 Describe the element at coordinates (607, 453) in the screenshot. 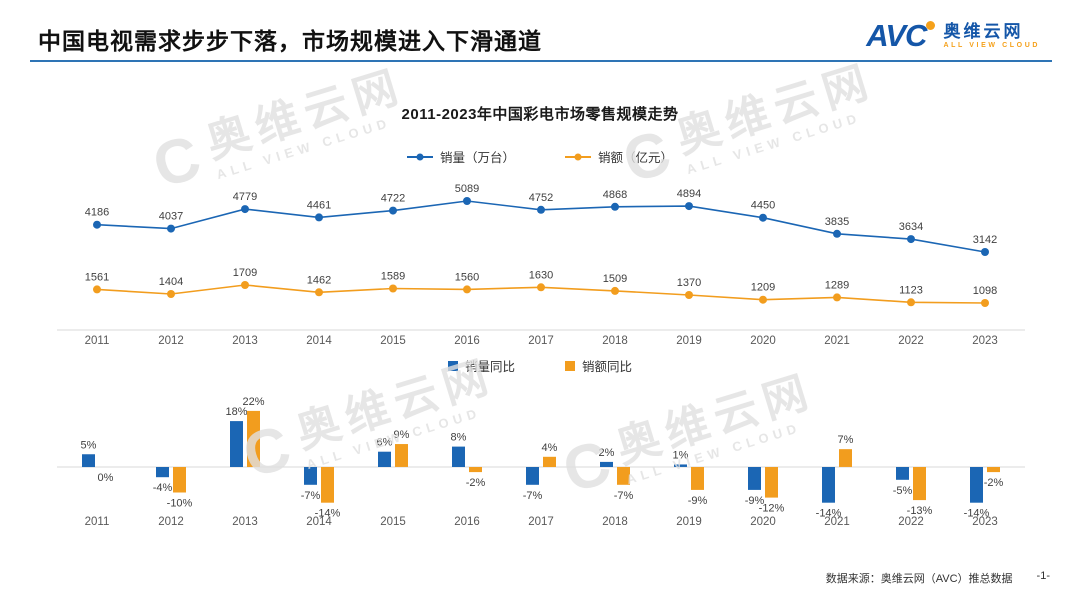

I see `svg-text: 2%` at that location.